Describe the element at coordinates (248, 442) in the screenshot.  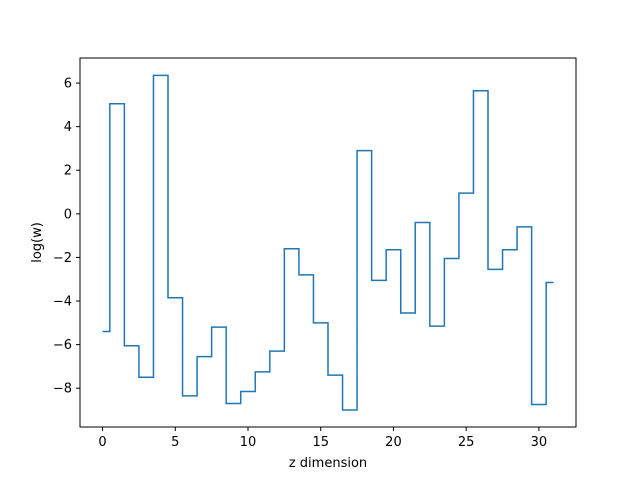
I see `x-tick-label: 10` at that location.